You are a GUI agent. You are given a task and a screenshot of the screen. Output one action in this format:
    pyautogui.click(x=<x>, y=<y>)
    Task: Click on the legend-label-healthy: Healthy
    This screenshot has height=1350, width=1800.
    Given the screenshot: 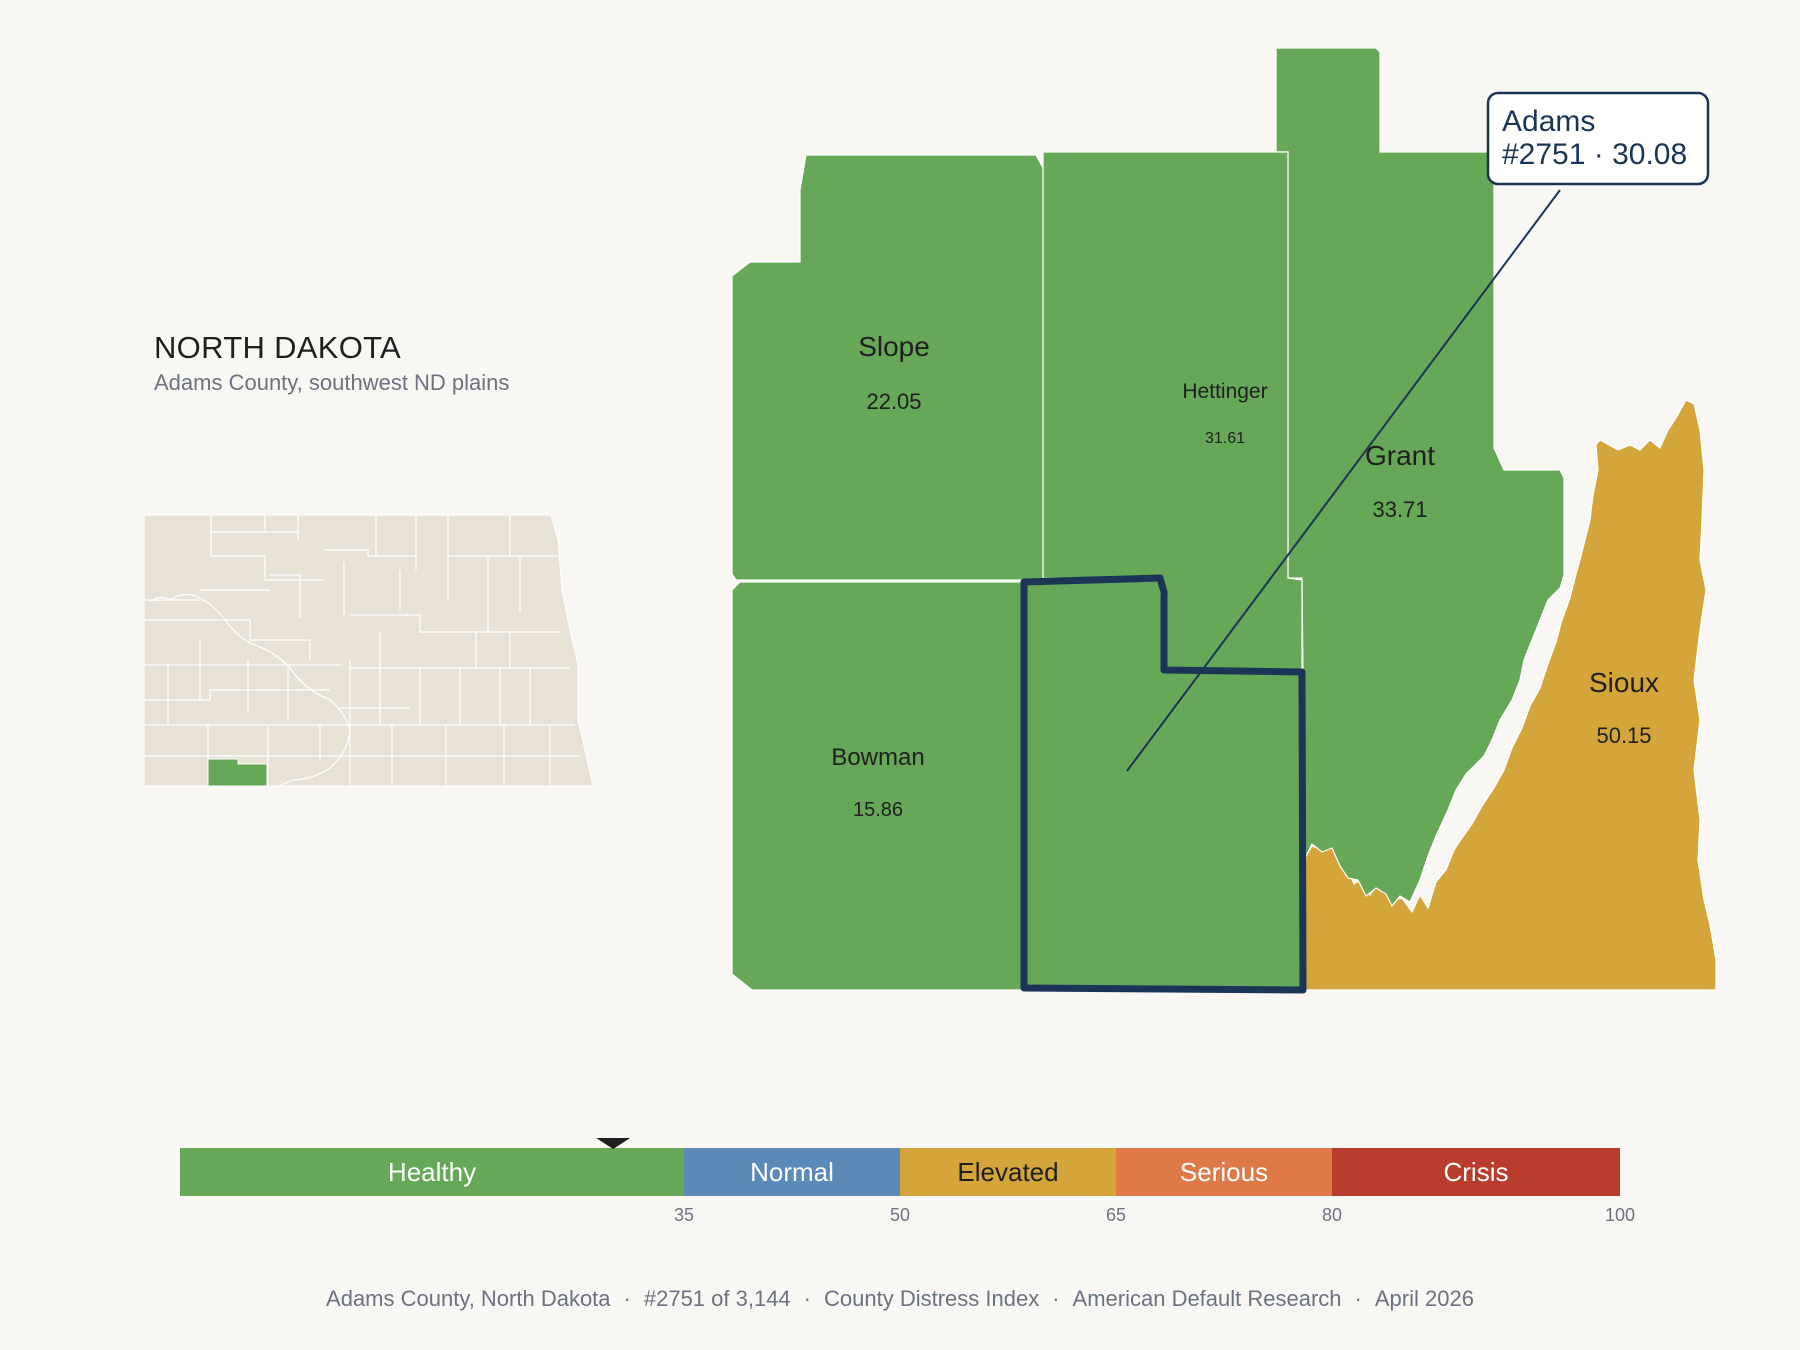 What is the action you would take?
    pyautogui.click(x=432, y=1172)
    